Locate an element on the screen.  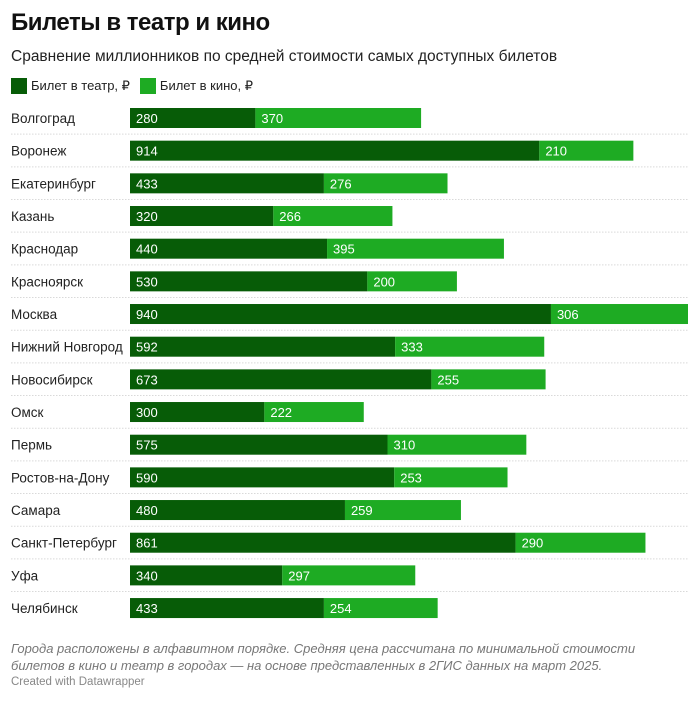
category-label: Самара is located at coordinates (36, 510).